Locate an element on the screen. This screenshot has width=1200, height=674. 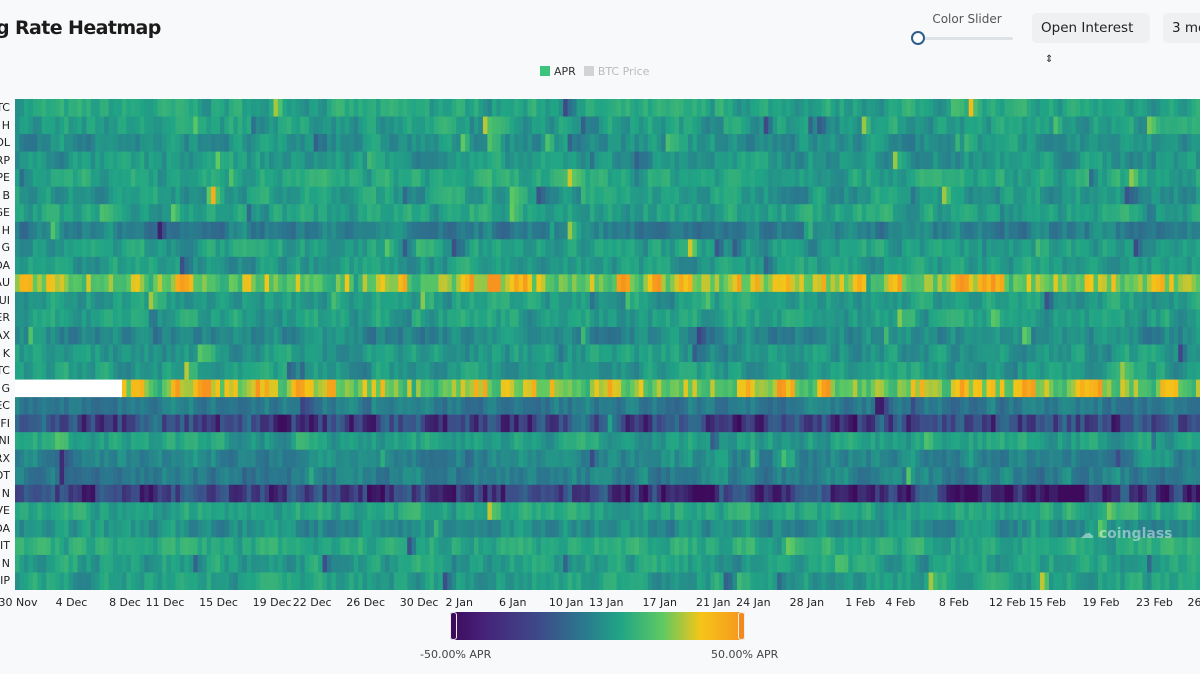
legend-item-apr: APR is located at coordinates (558, 71).